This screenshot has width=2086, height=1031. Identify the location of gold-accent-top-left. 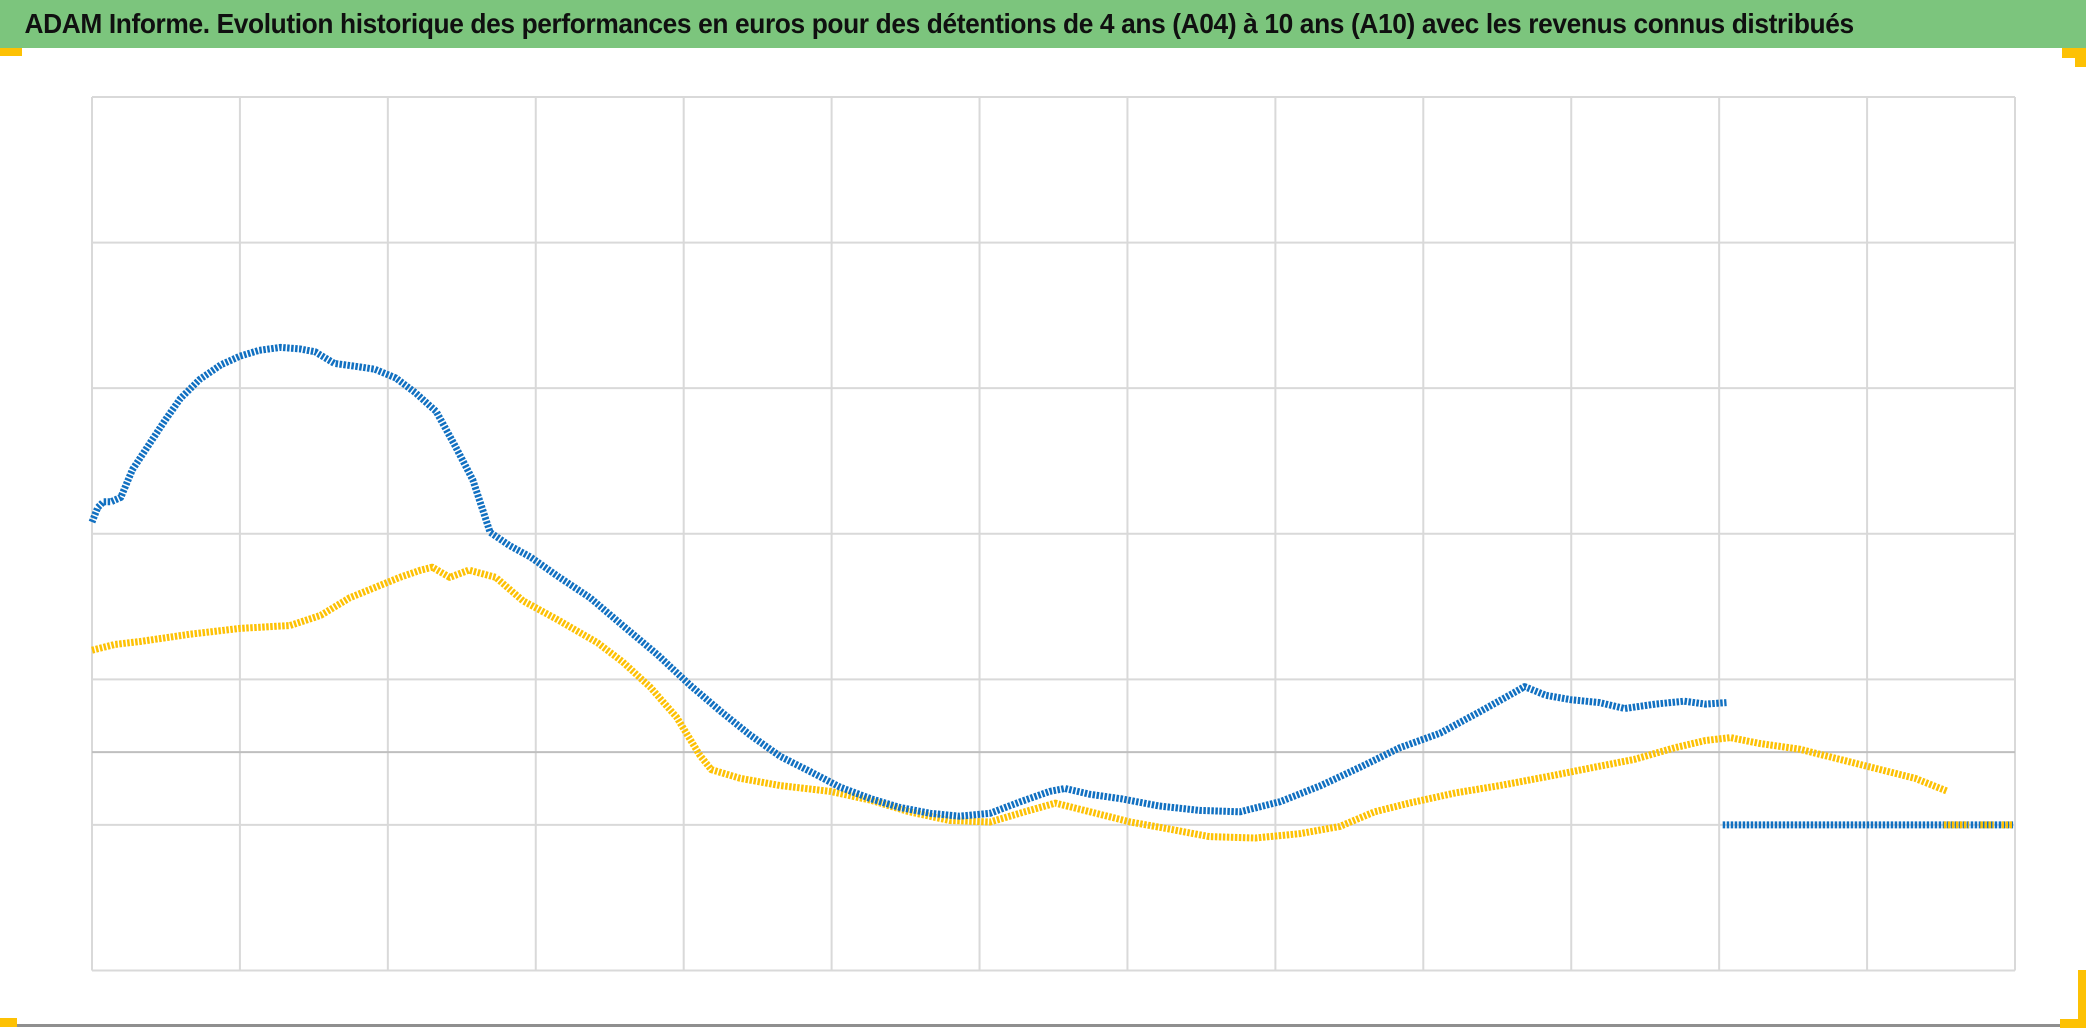
(11, 52).